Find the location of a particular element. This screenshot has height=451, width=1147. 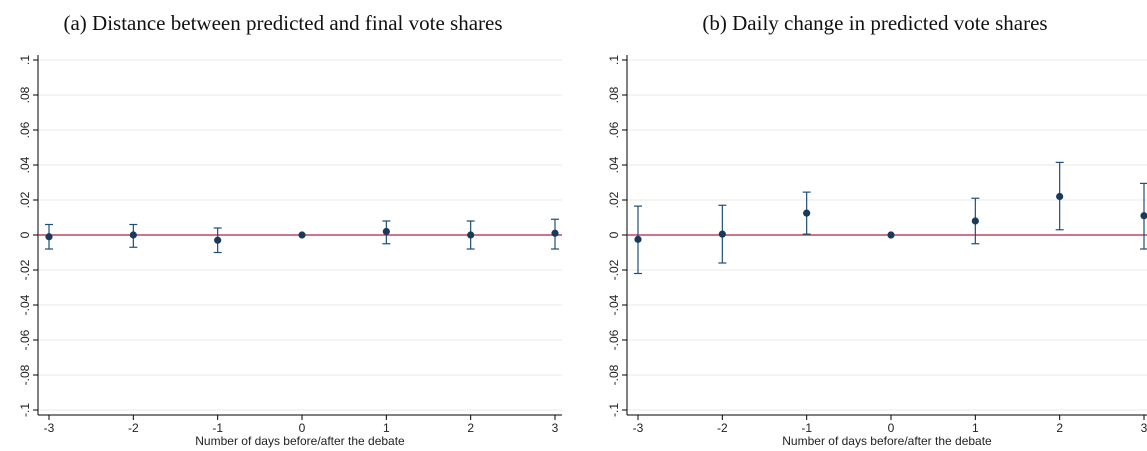

panel-a-y-tick-label: -.04 is located at coordinates (25, 304).